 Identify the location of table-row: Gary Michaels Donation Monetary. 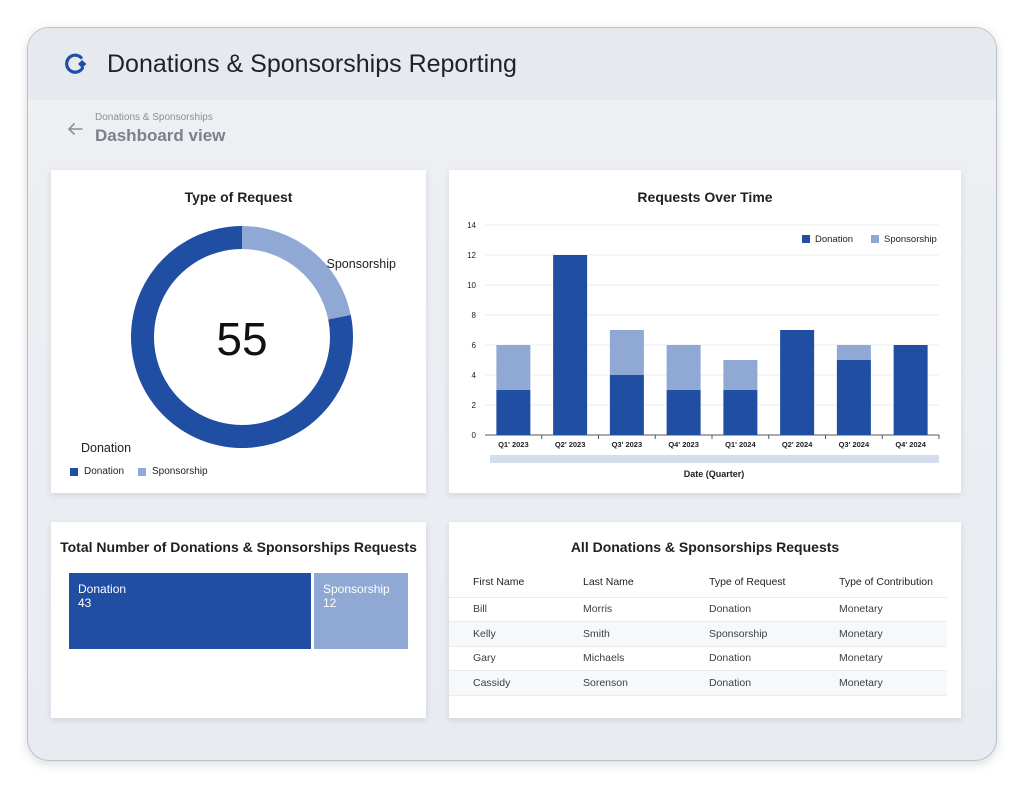
(698, 658).